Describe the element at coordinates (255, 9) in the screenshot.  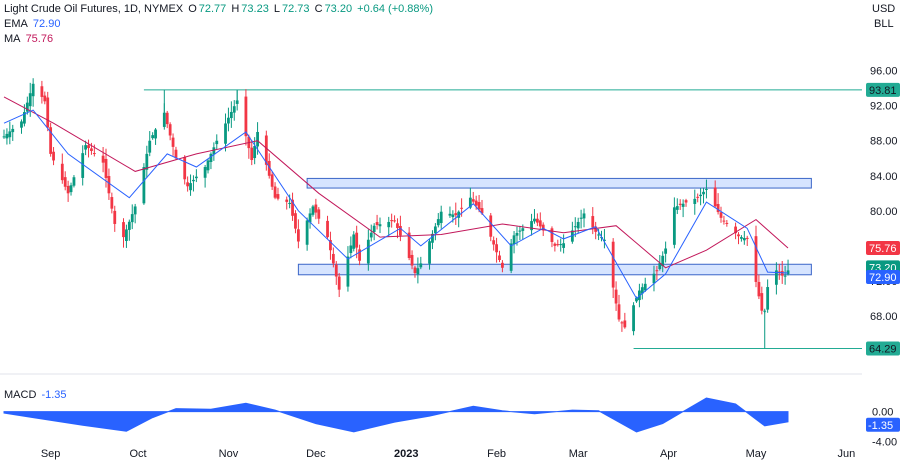
I see `high-value: 73.23` at that location.